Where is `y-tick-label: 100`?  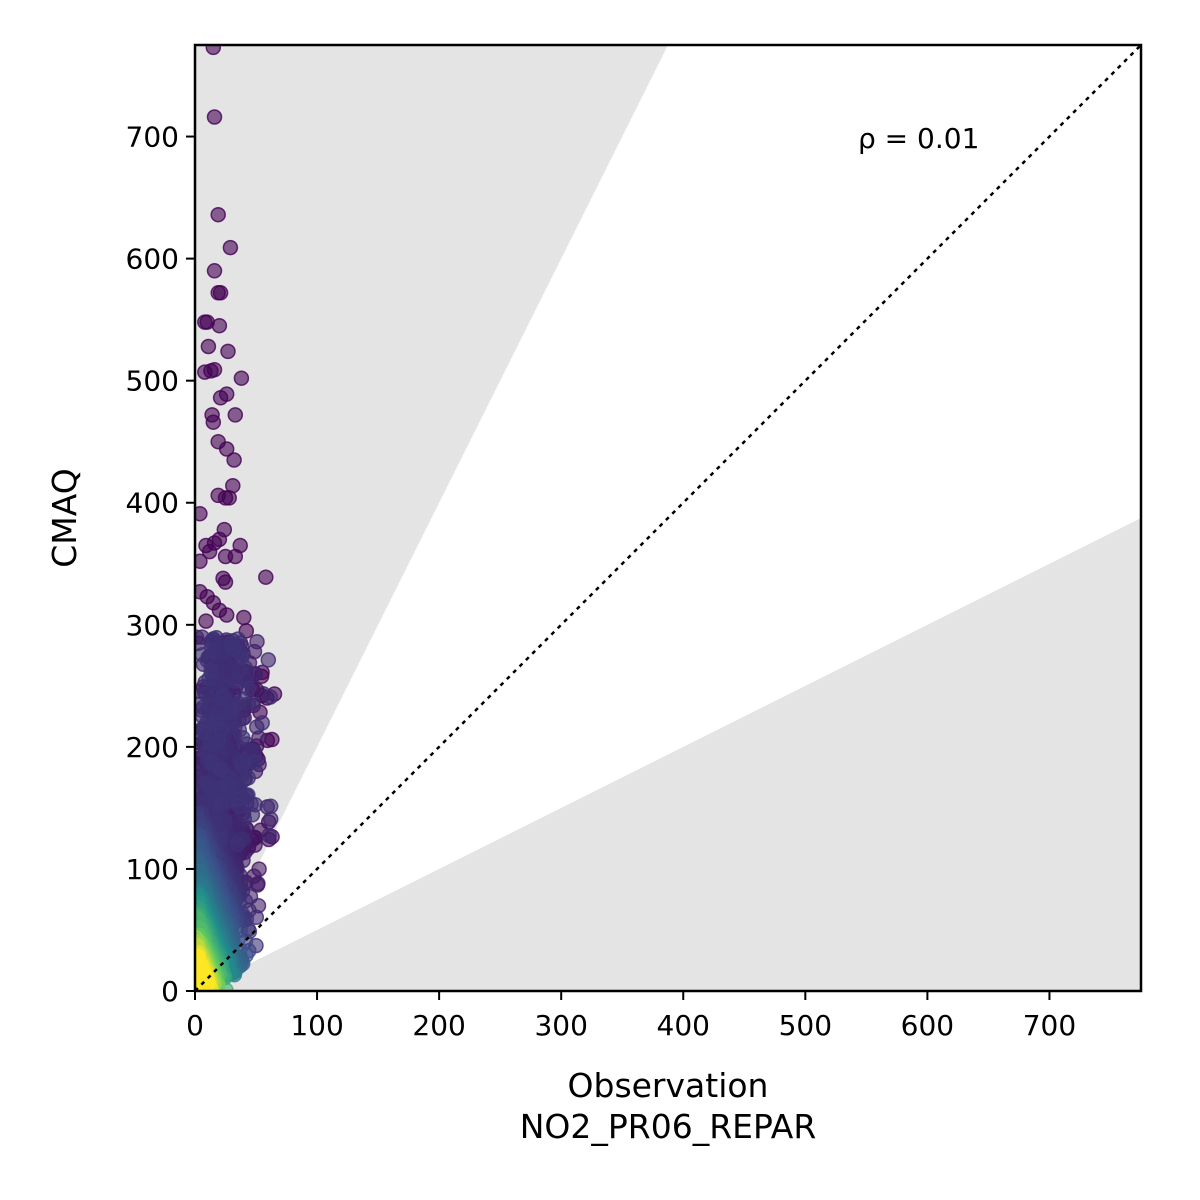 y-tick-label: 100 is located at coordinates (152, 869).